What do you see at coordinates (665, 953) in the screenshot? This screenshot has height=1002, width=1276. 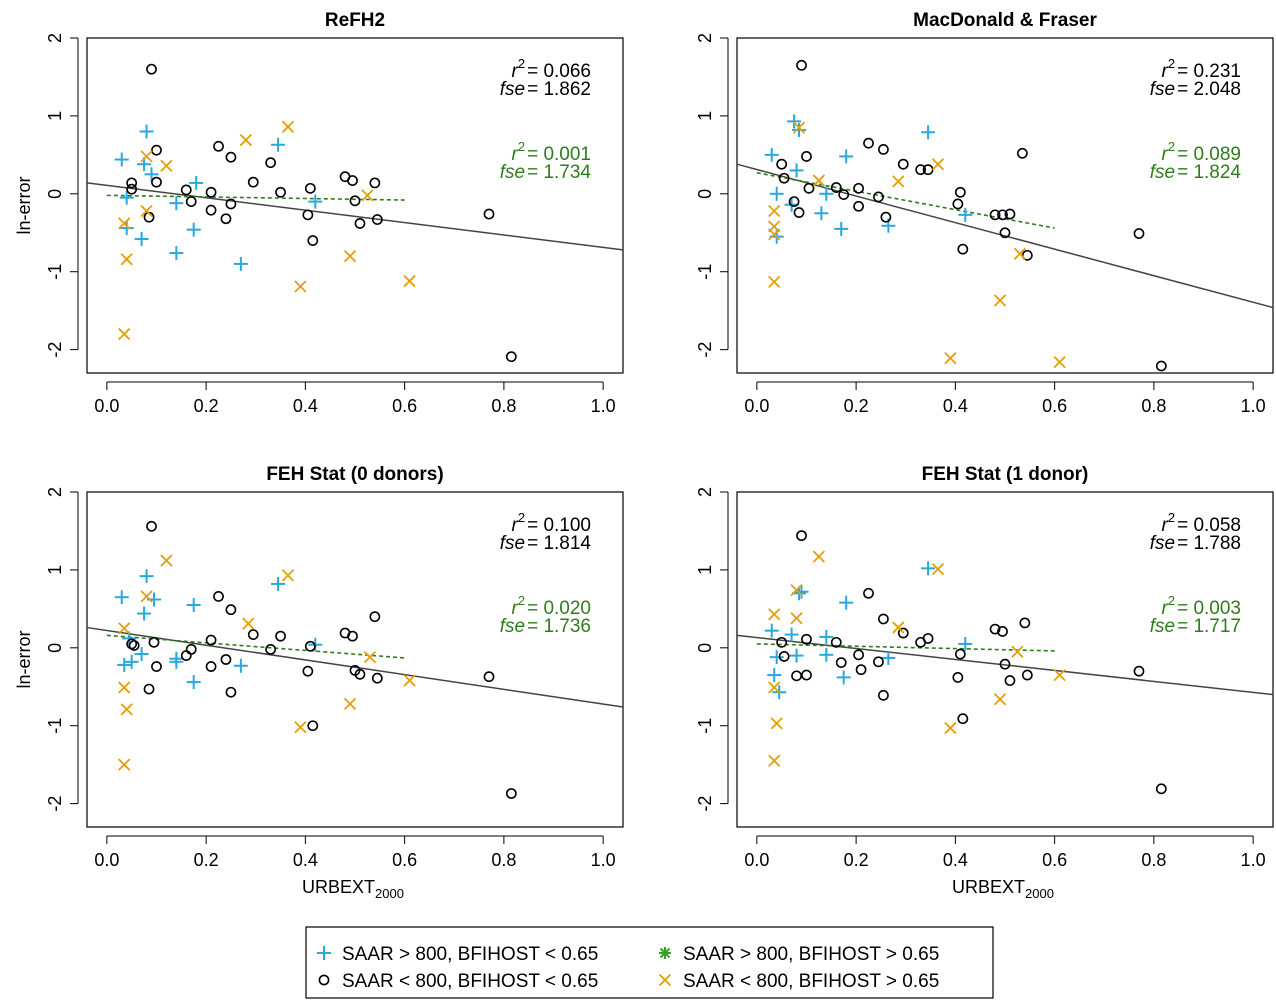 I see `legend-marker-b` at bounding box center [665, 953].